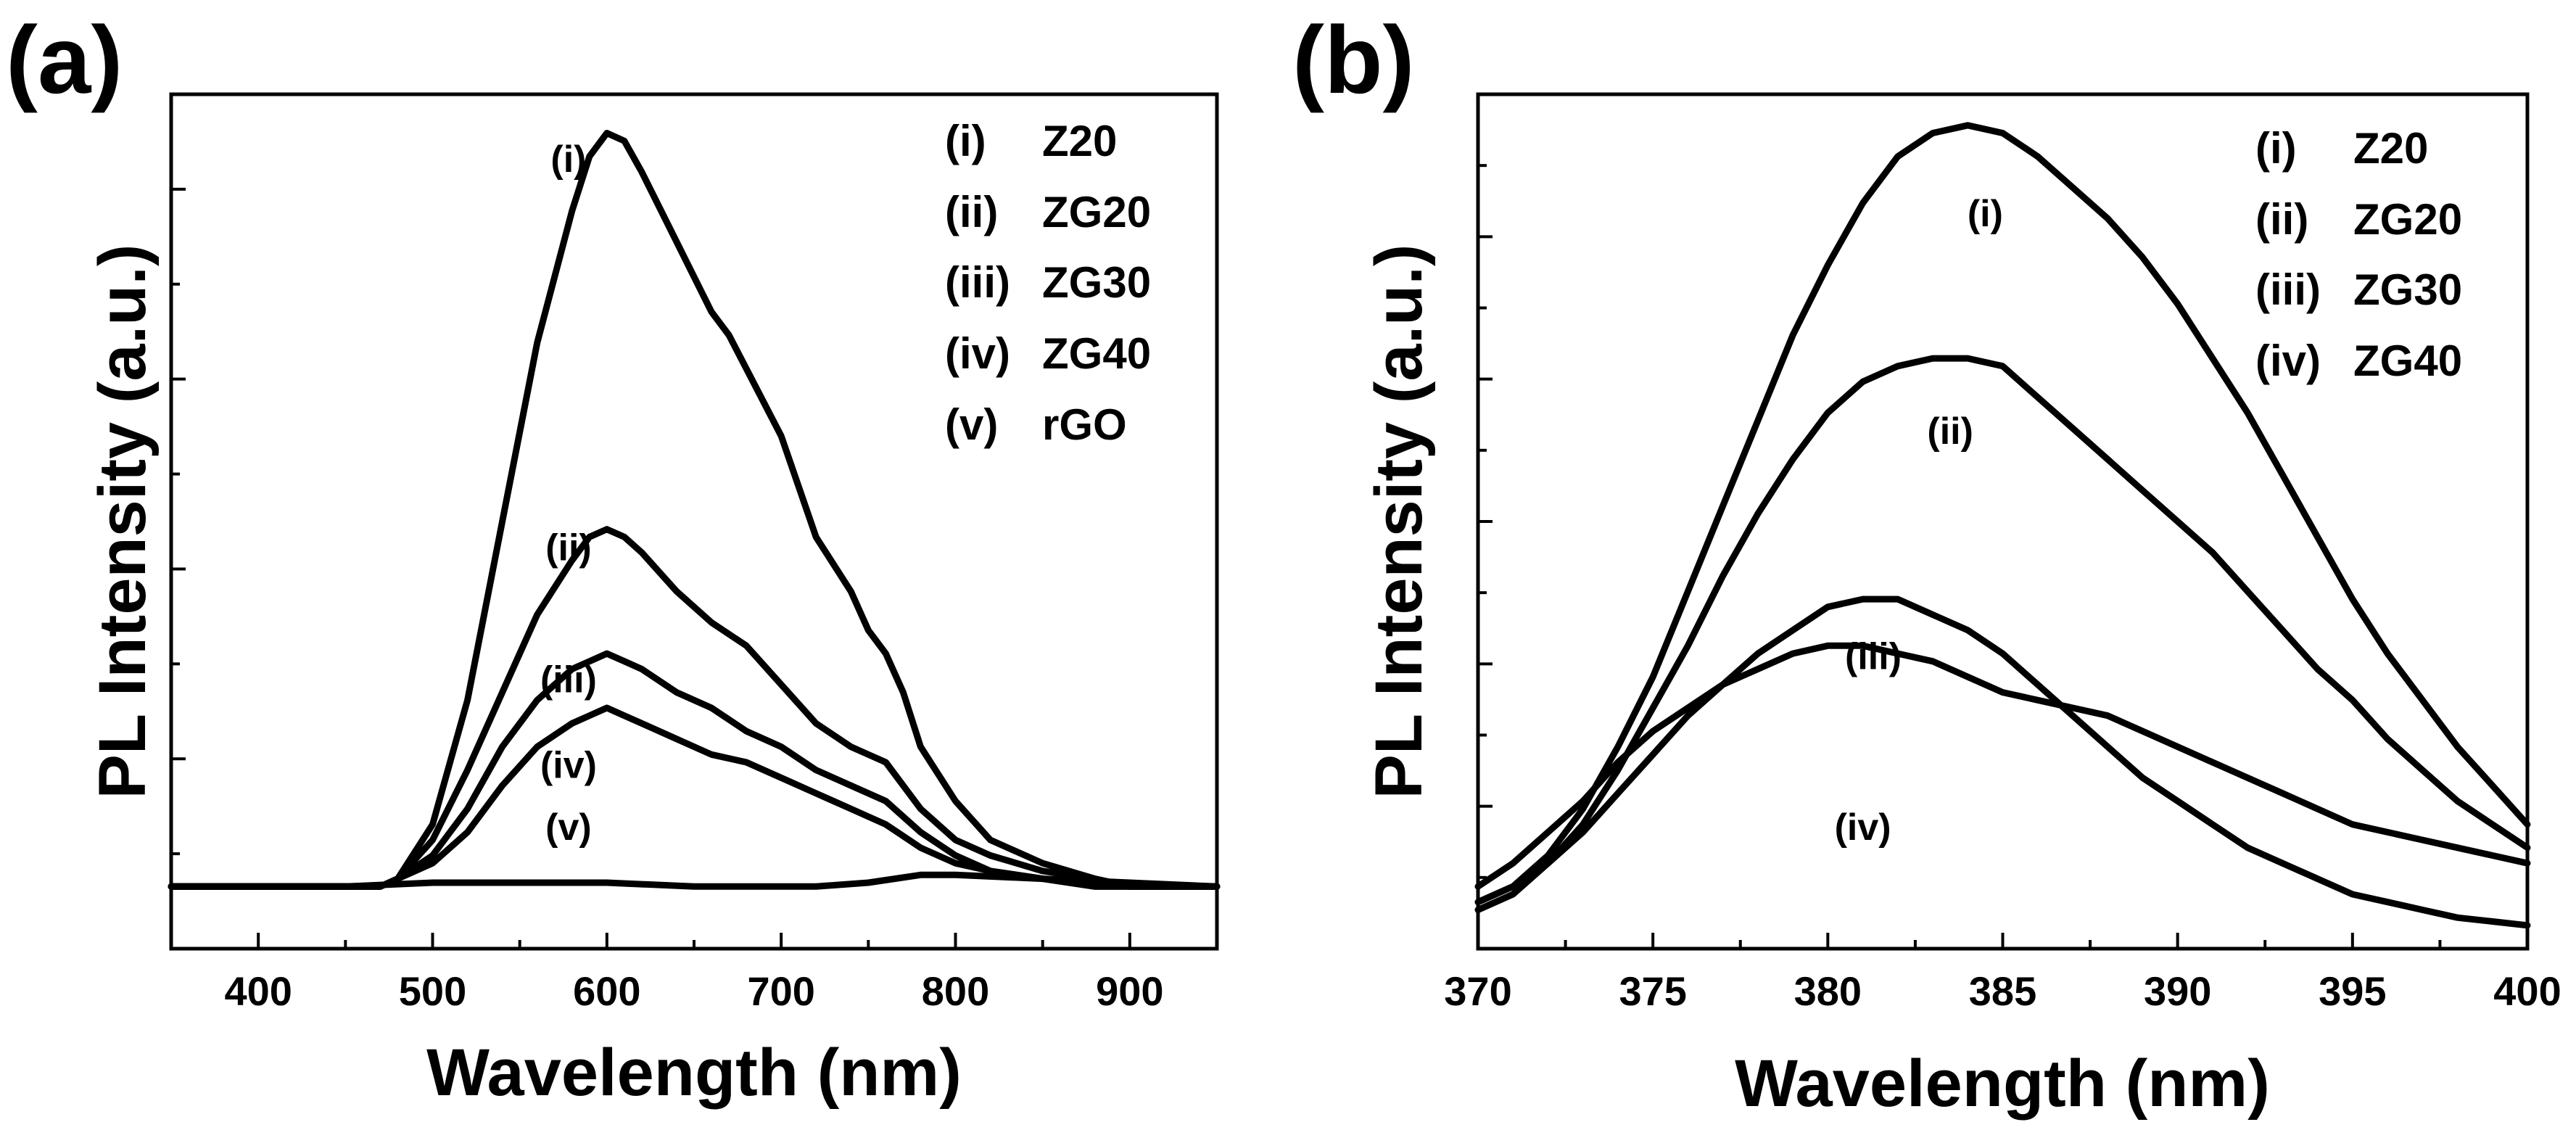 The height and width of the screenshot is (1130, 2576). I want to click on x-tick-label-a: 800, so click(955, 991).